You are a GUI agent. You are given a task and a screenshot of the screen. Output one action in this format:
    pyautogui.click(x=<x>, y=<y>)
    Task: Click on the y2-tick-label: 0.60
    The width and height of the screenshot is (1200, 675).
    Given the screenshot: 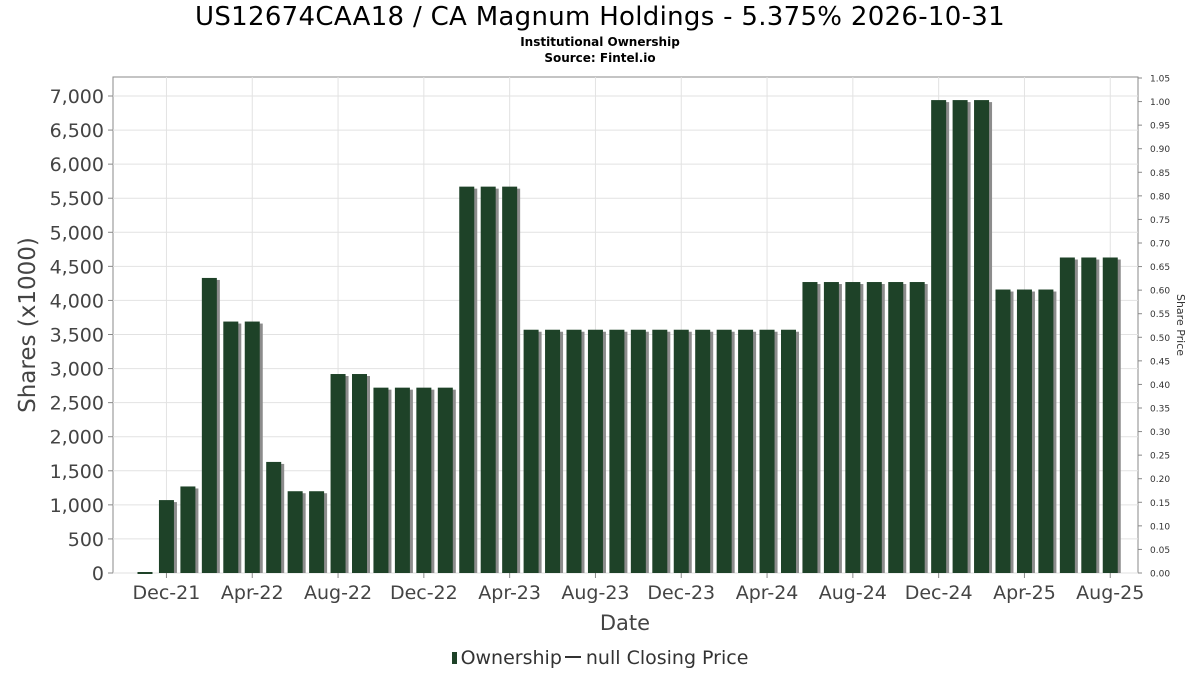 What is the action you would take?
    pyautogui.click(x=1160, y=292)
    